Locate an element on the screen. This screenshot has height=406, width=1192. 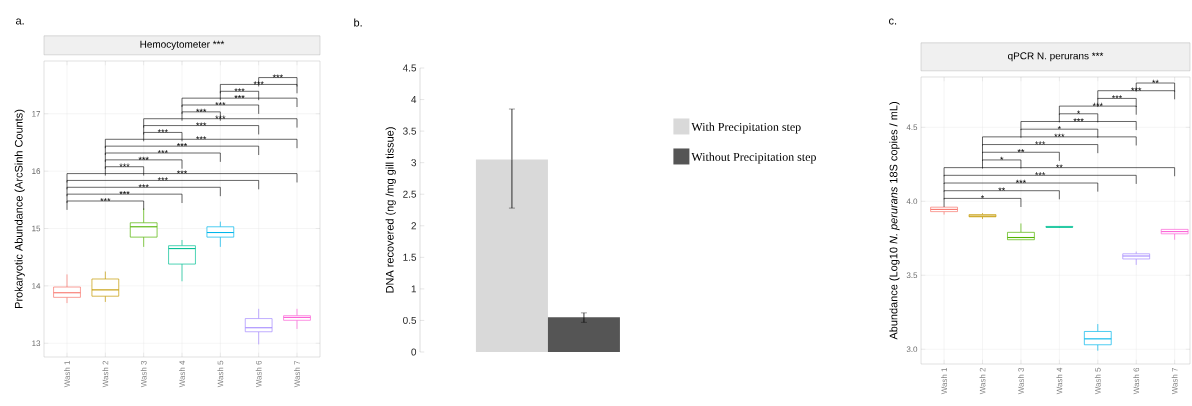
y-tick-label: 4.5 is located at coordinates (409, 68).